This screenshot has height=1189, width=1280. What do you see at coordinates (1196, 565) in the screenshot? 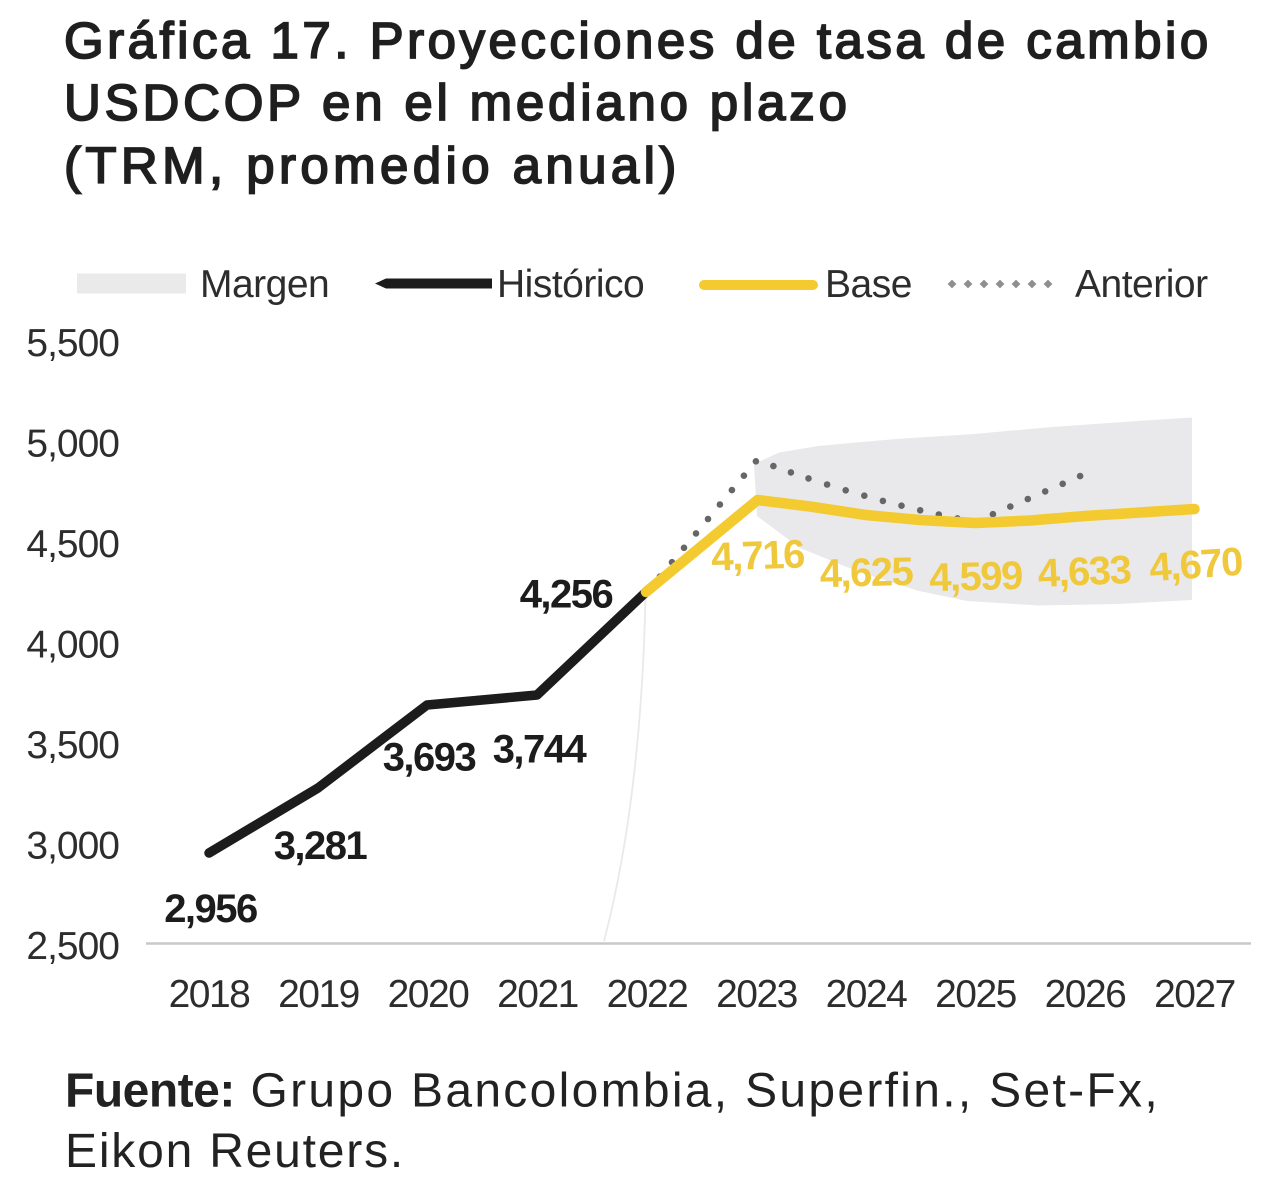
I see `svg-text: 4,670` at bounding box center [1196, 565].